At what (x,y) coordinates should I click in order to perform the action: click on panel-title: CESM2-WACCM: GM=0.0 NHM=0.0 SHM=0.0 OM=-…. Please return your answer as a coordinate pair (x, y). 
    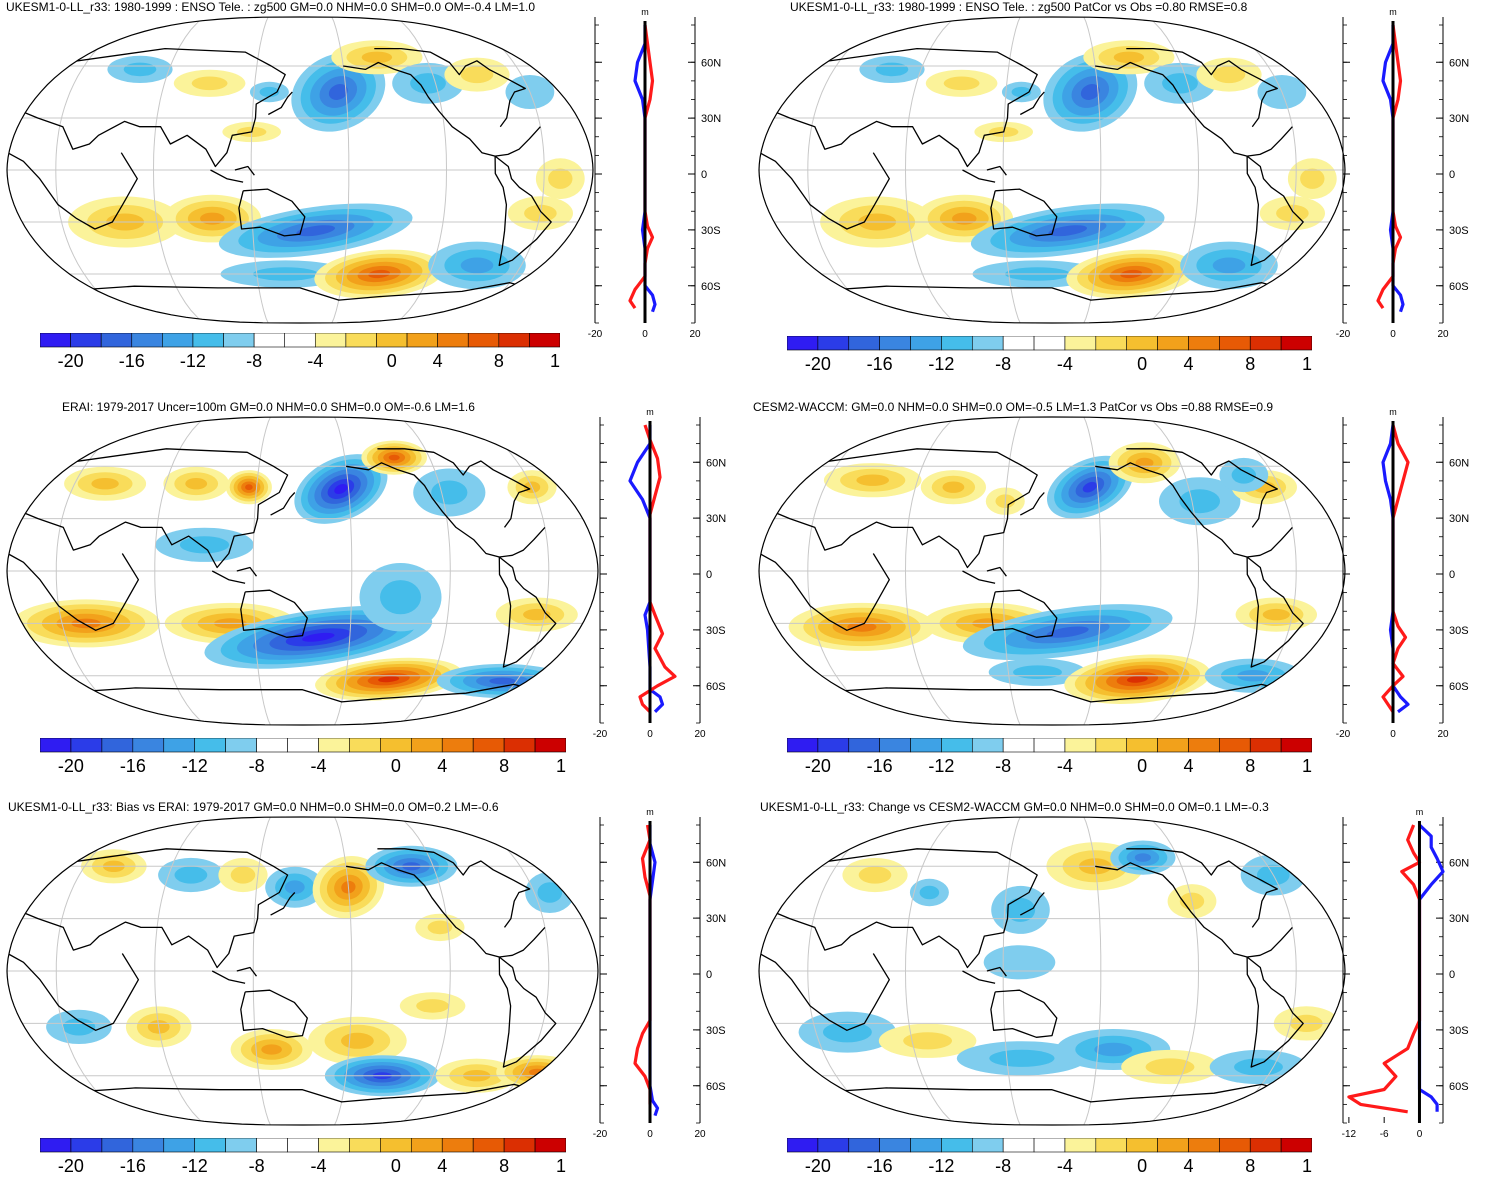
    Looking at the image, I should click on (1013, 407).